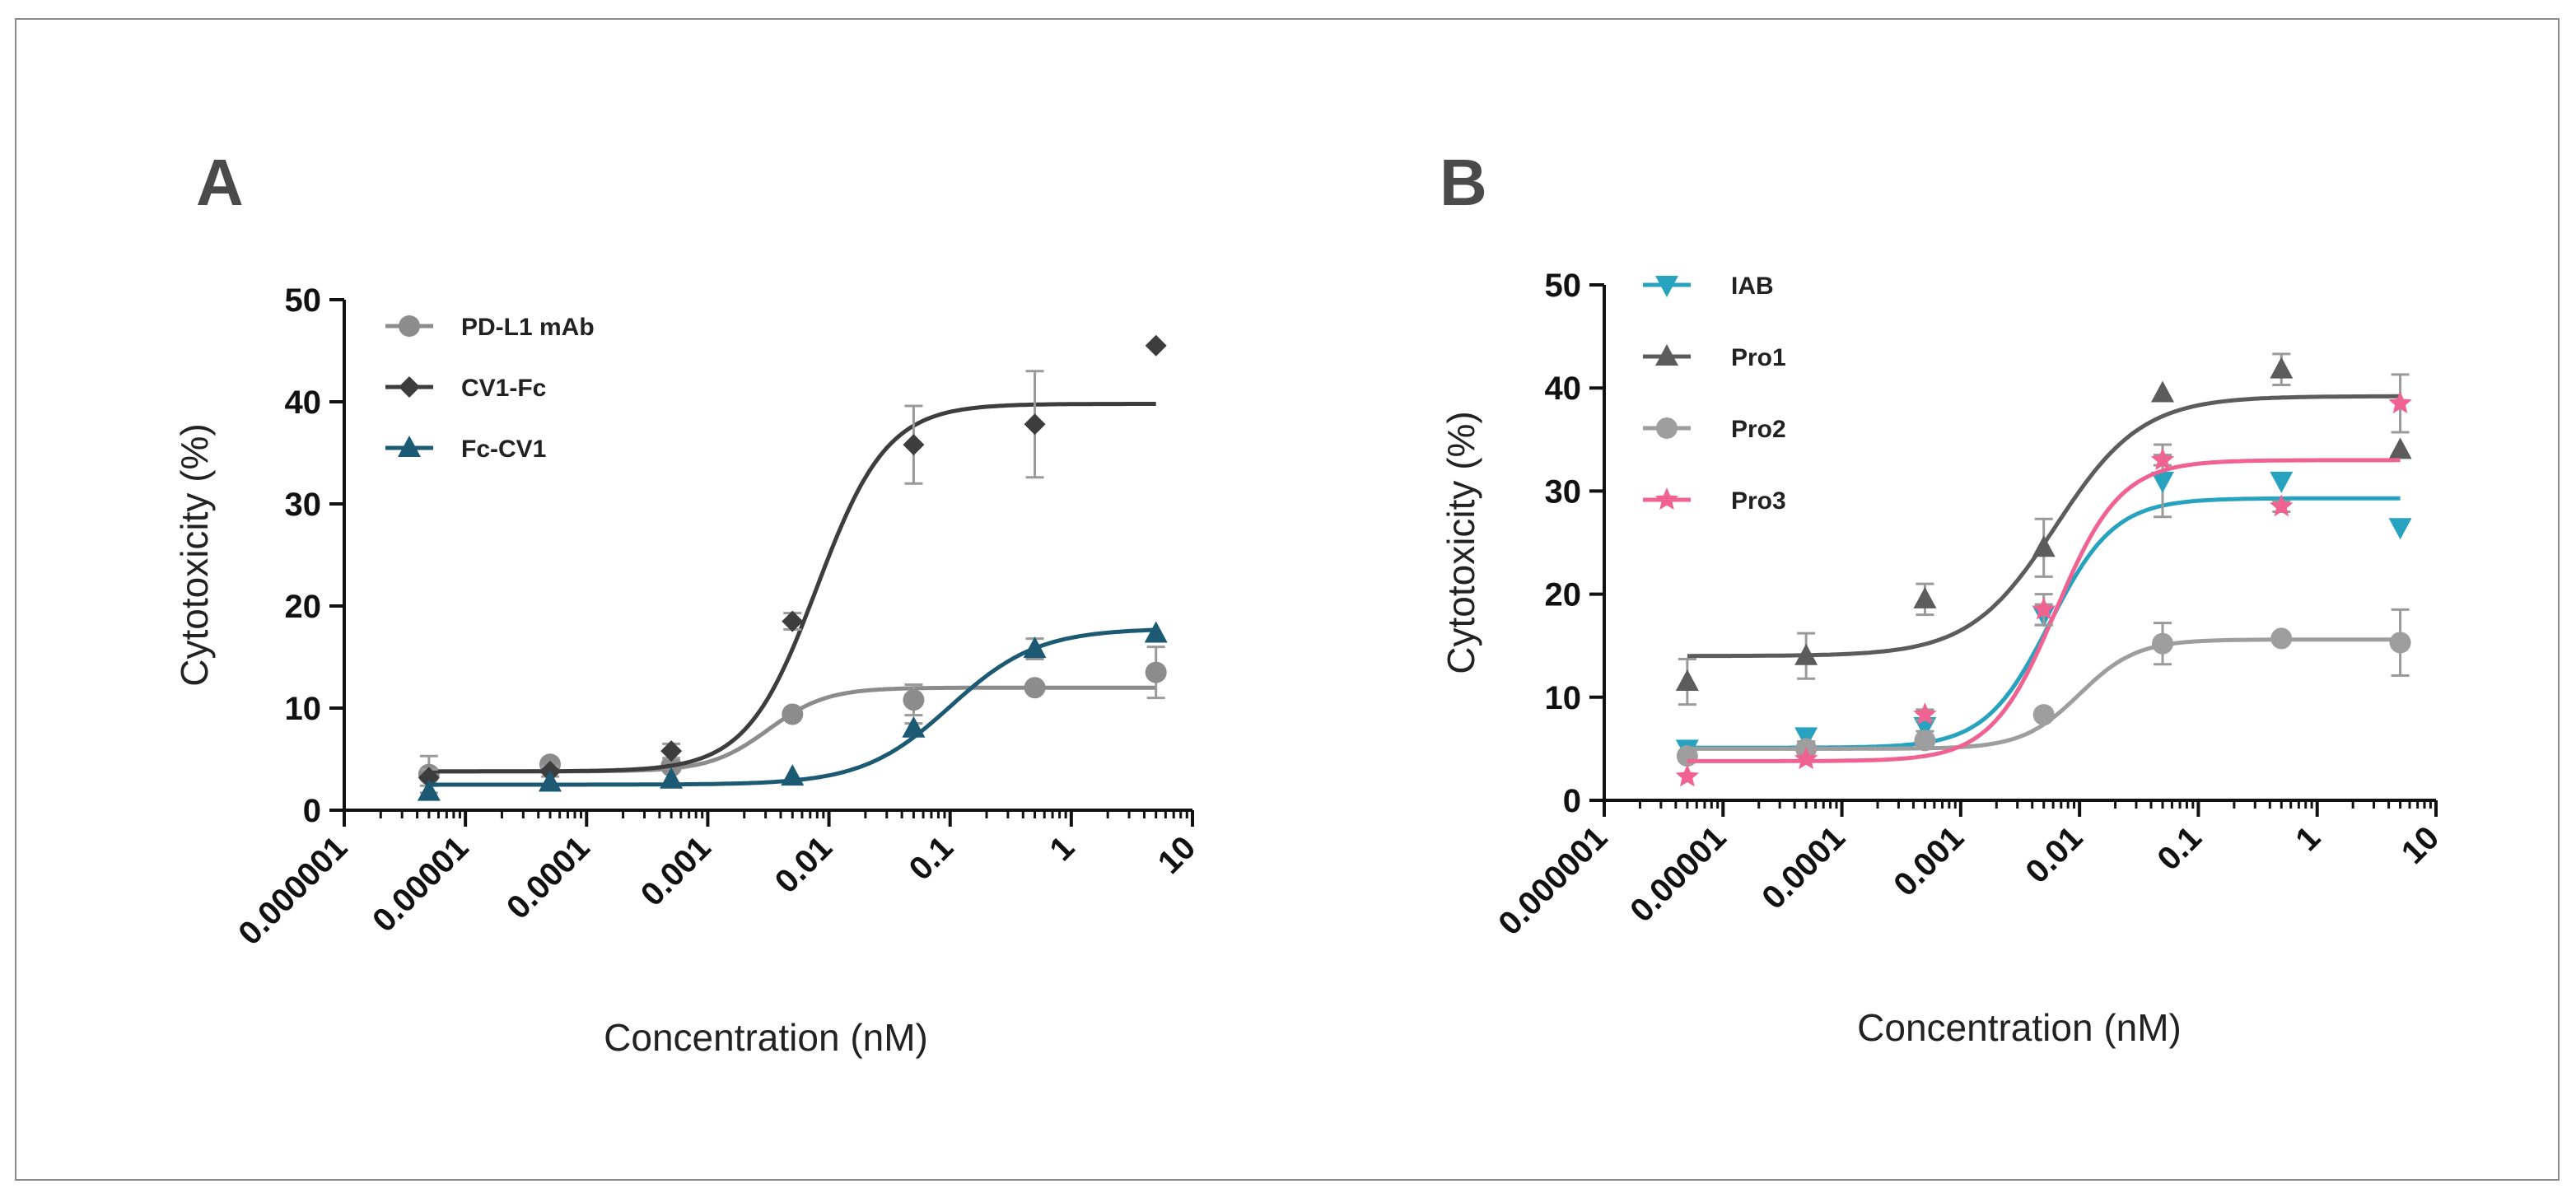 The image size is (2576, 1198). Describe the element at coordinates (676, 871) in the screenshot. I see `panel-a-x-tick-label: 0.001` at that location.